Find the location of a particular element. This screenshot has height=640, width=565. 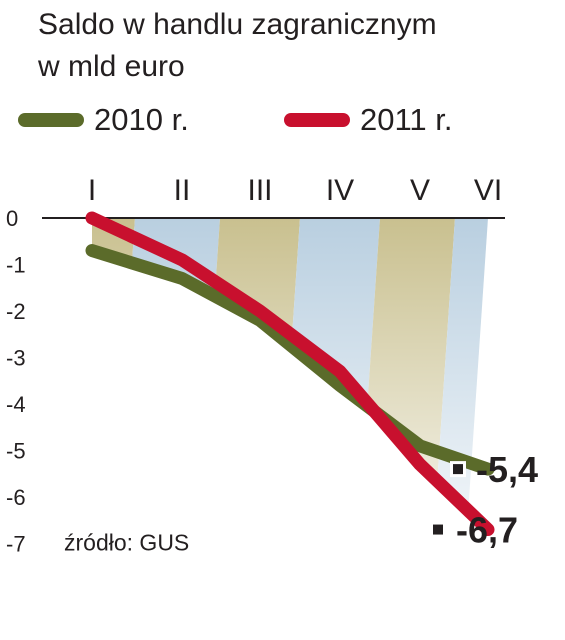

end-value-label: -5,4 is located at coordinates (507, 469).